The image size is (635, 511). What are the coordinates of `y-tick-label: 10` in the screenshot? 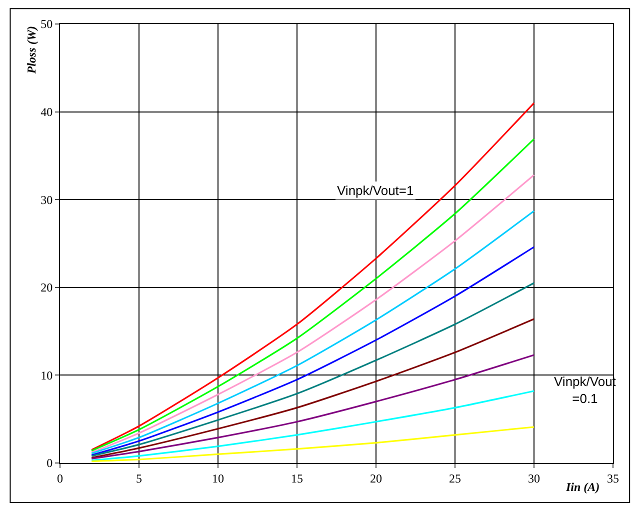 It's located at (46, 375).